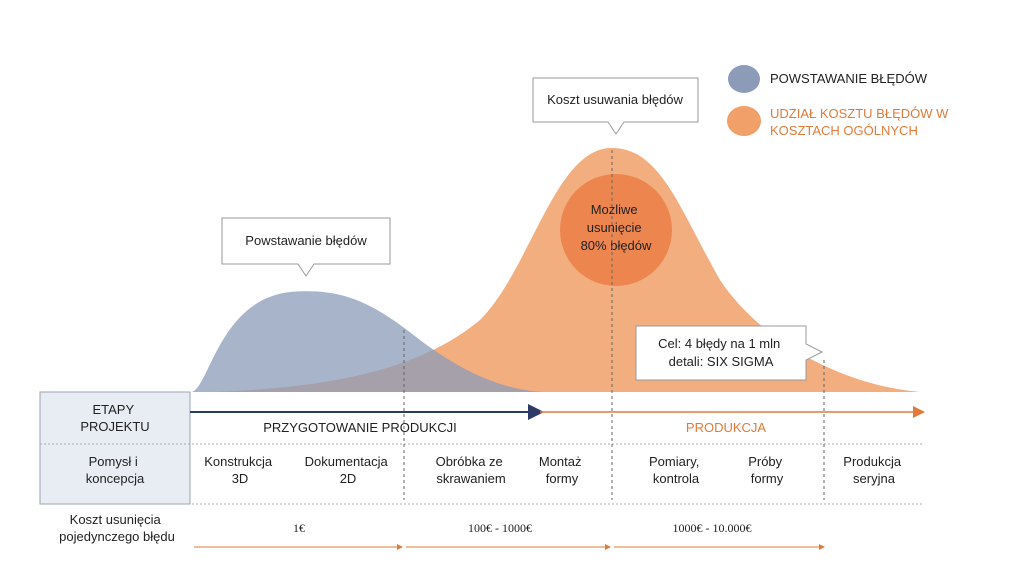 The height and width of the screenshot is (576, 1024). Describe the element at coordinates (348, 470) in the screenshot. I see `step-documentation-2d: Dokumentacja 2D` at that location.